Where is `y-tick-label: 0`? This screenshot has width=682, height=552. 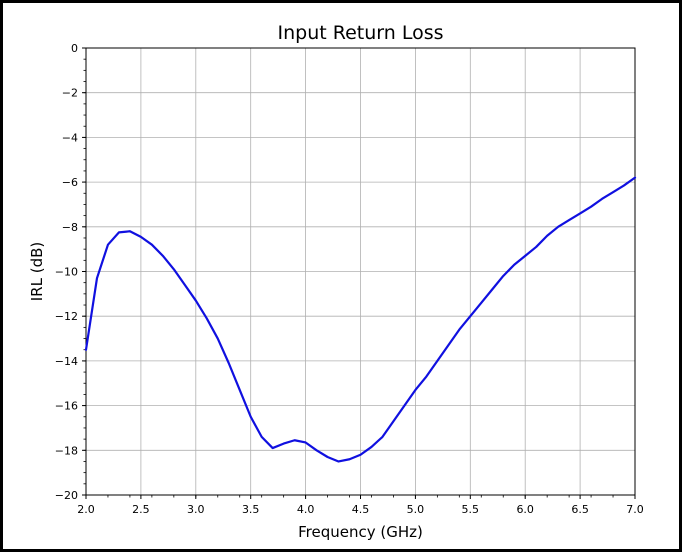 y-tick-label: 0 is located at coordinates (74, 48).